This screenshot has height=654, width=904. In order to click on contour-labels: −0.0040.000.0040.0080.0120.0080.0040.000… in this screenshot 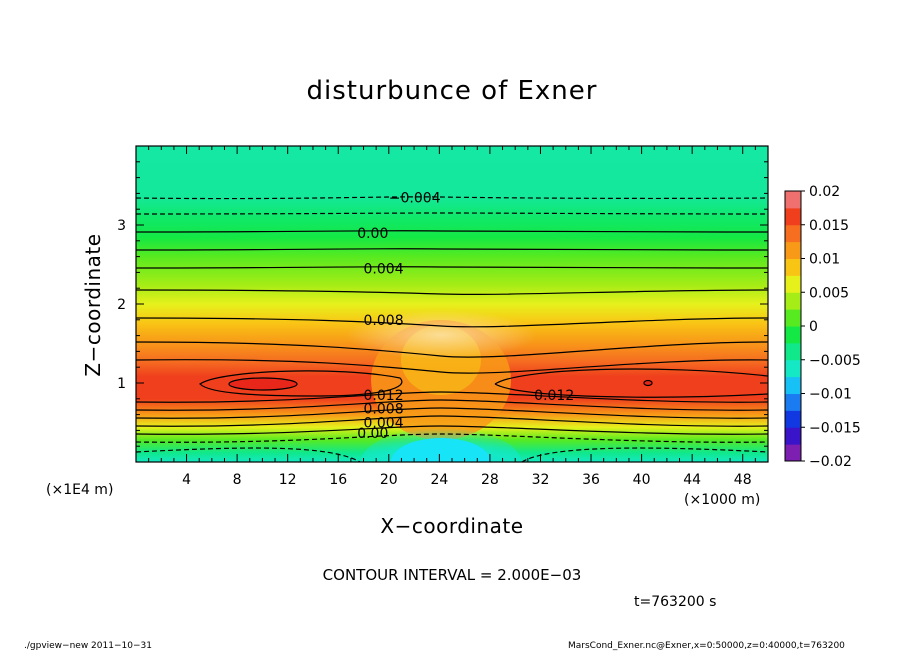, I will do `click(465, 316)`.